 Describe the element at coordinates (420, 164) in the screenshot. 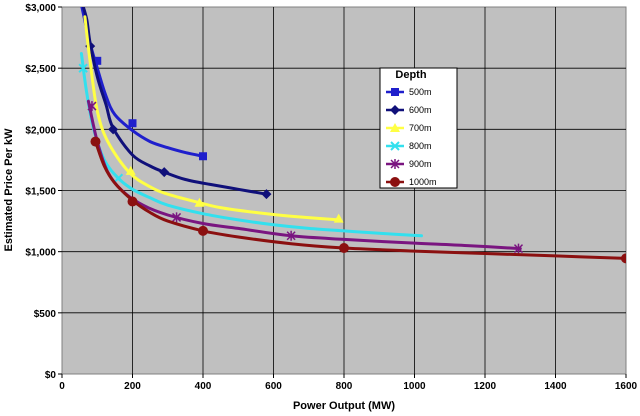

I see `legend-label: 900m` at that location.